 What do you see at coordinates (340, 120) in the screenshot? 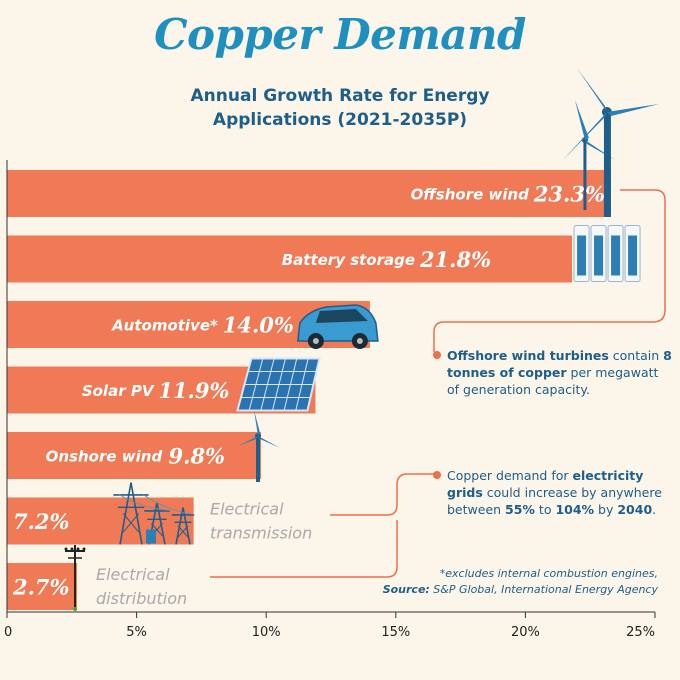
I see `chart-subtitle-line-2: Applications (2021-2035P)` at bounding box center [340, 120].